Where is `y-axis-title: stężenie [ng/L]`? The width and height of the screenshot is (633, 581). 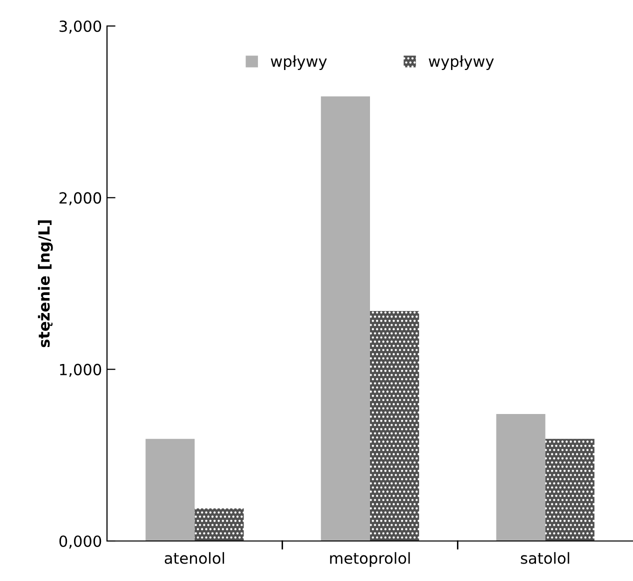 y-axis-title: stężenie [ng/L] is located at coordinates (45, 284).